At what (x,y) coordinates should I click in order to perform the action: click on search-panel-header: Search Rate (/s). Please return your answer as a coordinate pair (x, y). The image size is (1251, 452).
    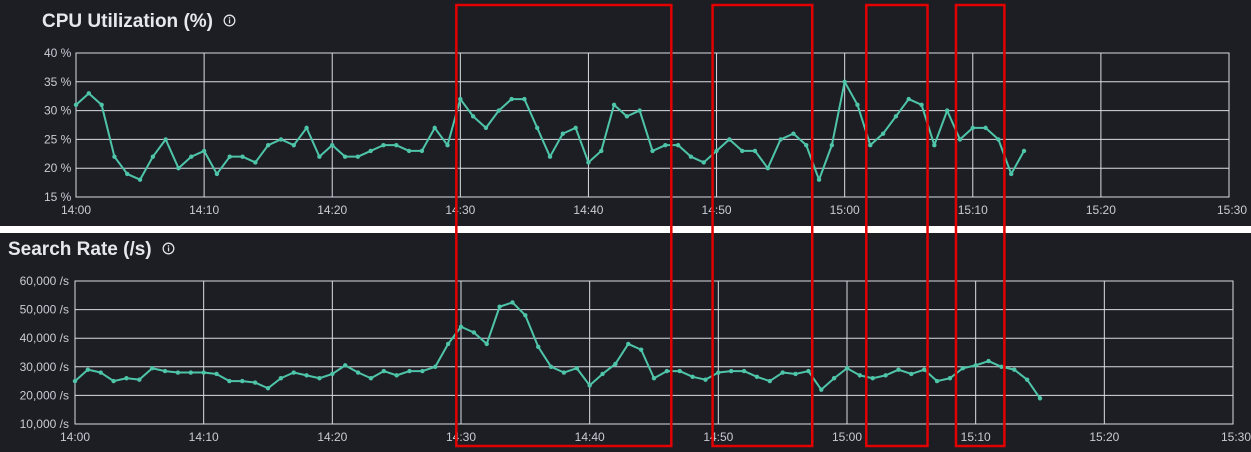
    Looking at the image, I should click on (91, 250).